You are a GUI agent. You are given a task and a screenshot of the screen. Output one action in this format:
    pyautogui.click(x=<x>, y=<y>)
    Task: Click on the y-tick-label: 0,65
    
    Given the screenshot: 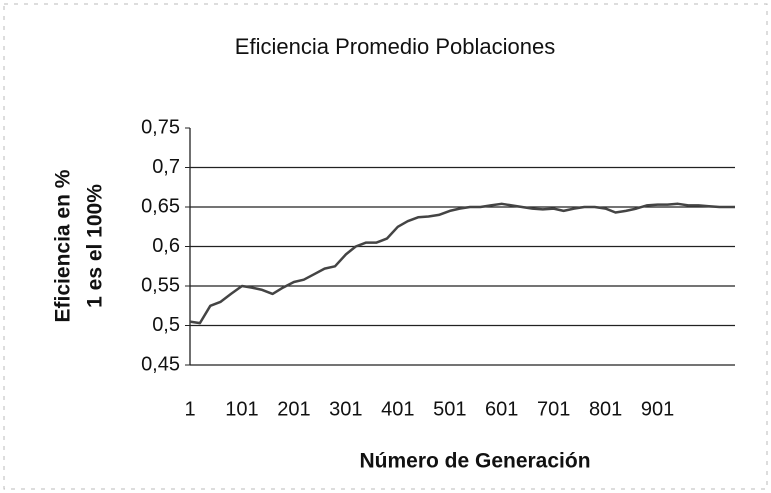 What is the action you would take?
    pyautogui.click(x=160, y=206)
    